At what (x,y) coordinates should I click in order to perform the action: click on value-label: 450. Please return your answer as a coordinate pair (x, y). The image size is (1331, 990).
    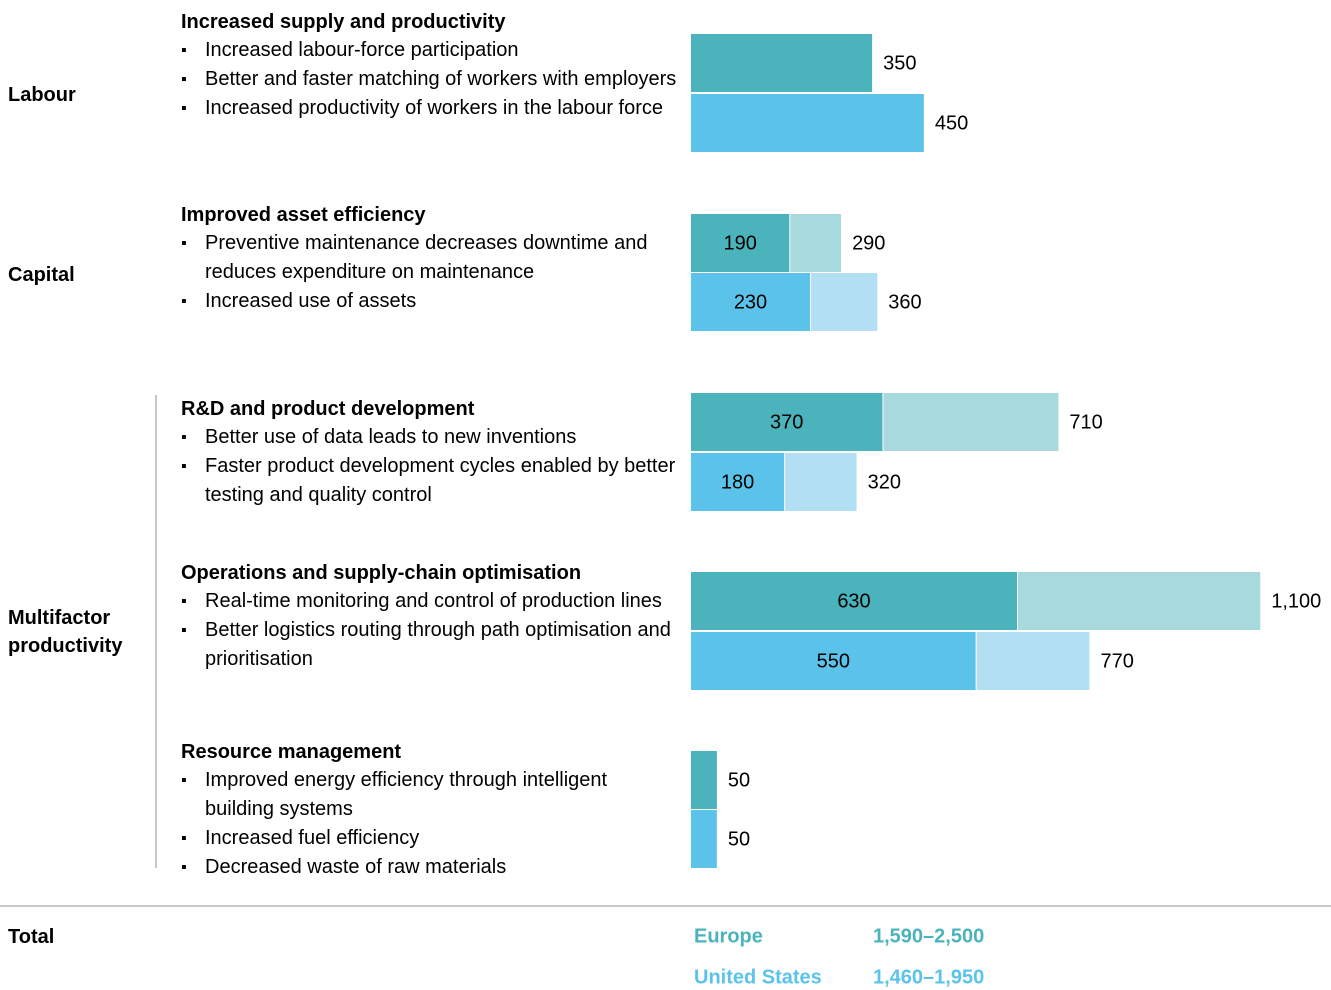
    Looking at the image, I should click on (951, 123).